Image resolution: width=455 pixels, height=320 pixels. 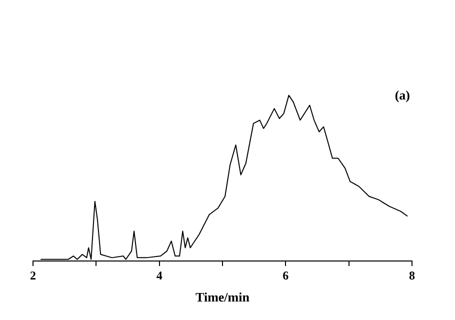 What do you see at coordinates (402, 94) in the screenshot?
I see `annotation: (a)` at bounding box center [402, 94].